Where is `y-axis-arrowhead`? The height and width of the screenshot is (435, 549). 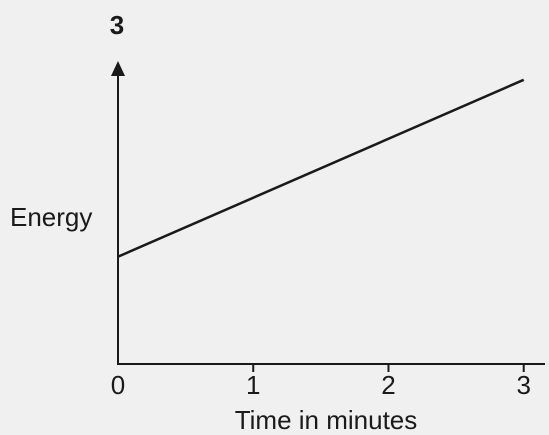
y-axis-arrowhead is located at coordinates (118, 68).